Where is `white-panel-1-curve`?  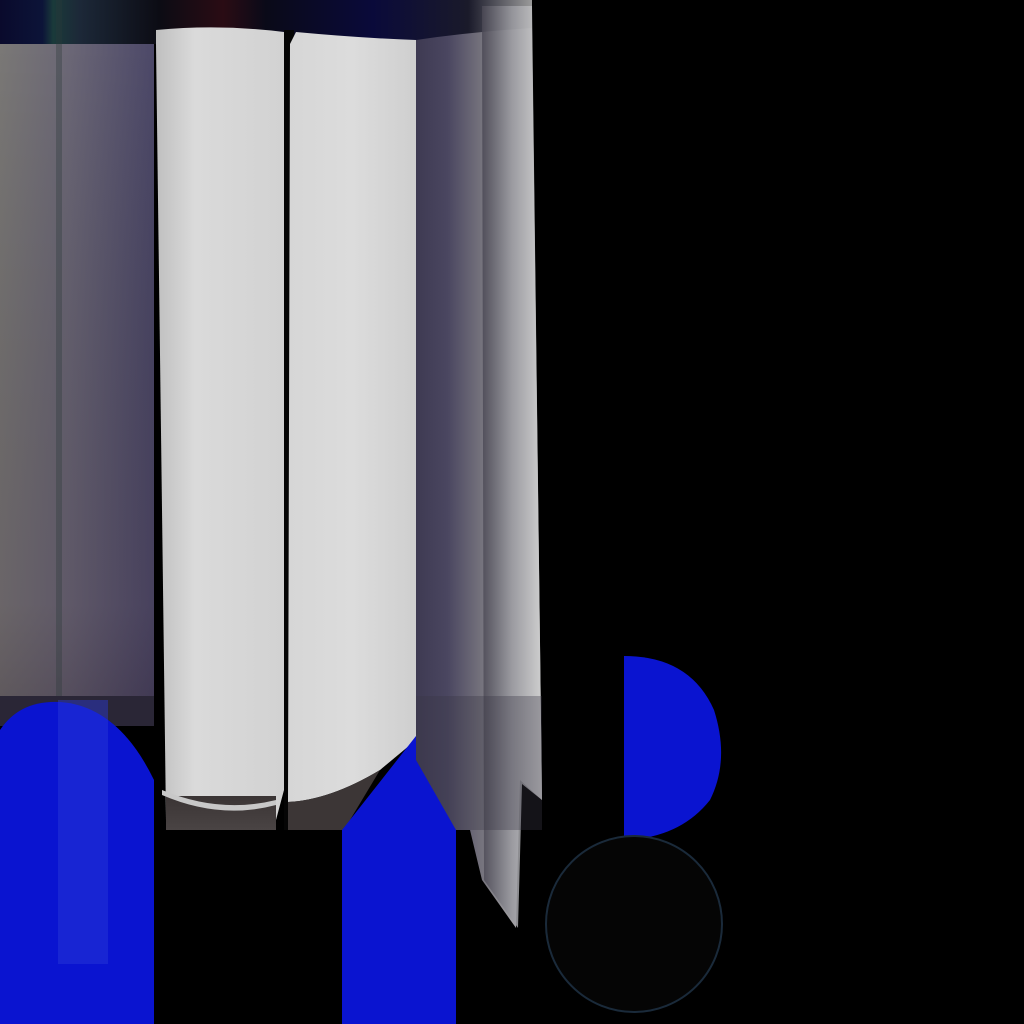 white-panel-1-curve is located at coordinates (219, 800).